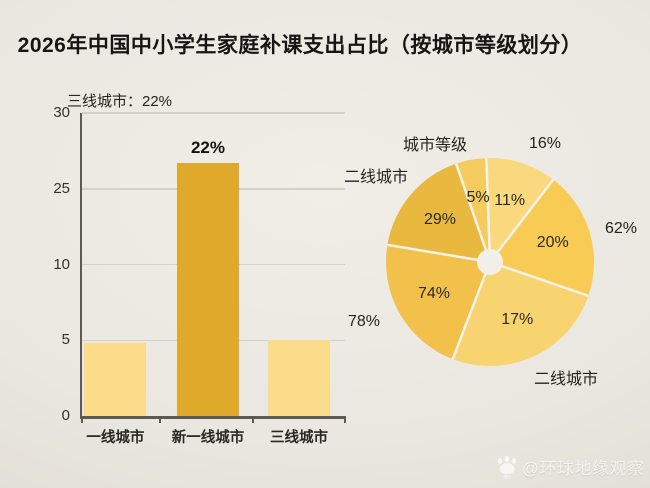 This screenshot has width=650, height=488. Describe the element at coordinates (115, 438) in the screenshot. I see `x-axis-label: 一线城市` at that location.